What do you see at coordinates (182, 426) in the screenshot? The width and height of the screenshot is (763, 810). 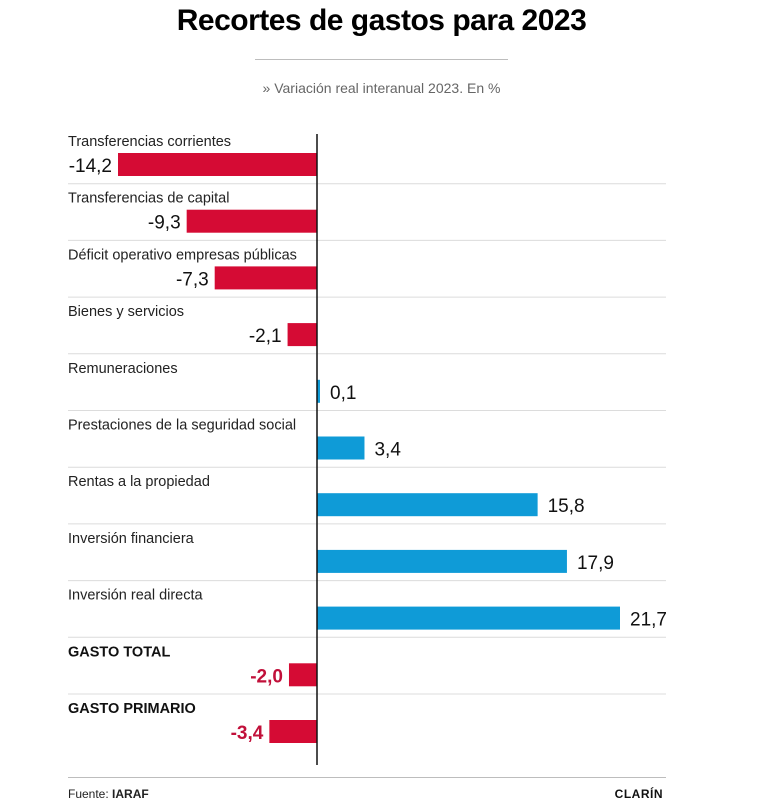 I see `category-label: Prestaciones de la seguridad social` at bounding box center [182, 426].